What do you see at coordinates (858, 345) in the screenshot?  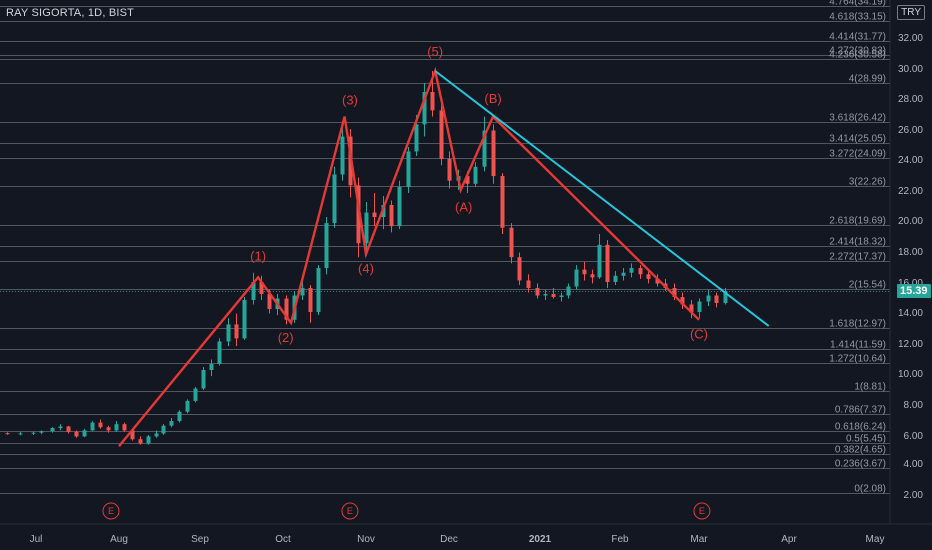 I see `fib-level-label: 1.414(11.59)` at bounding box center [858, 345].